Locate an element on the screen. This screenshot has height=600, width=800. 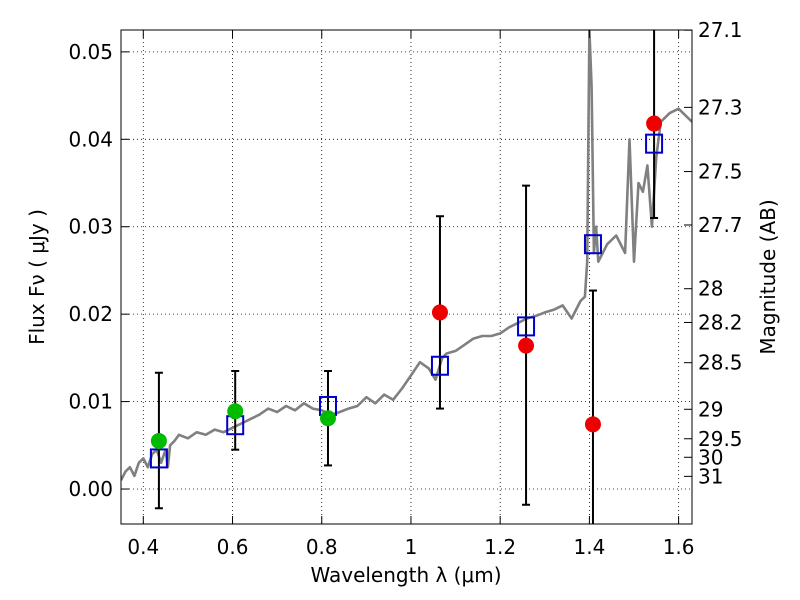
mag-tick-label: 28.5 is located at coordinates (720, 363).